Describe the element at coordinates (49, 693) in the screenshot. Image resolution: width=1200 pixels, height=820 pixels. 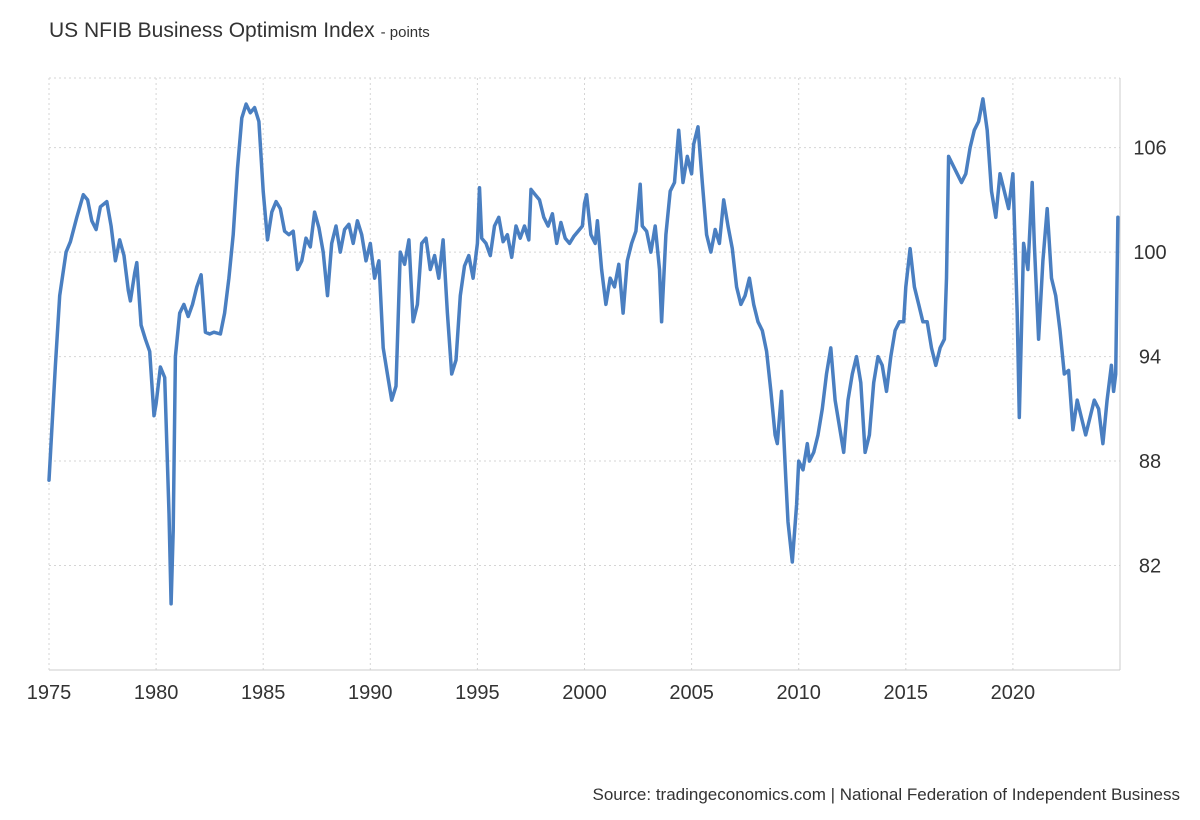
I see `x-tick-label: 1975` at that location.